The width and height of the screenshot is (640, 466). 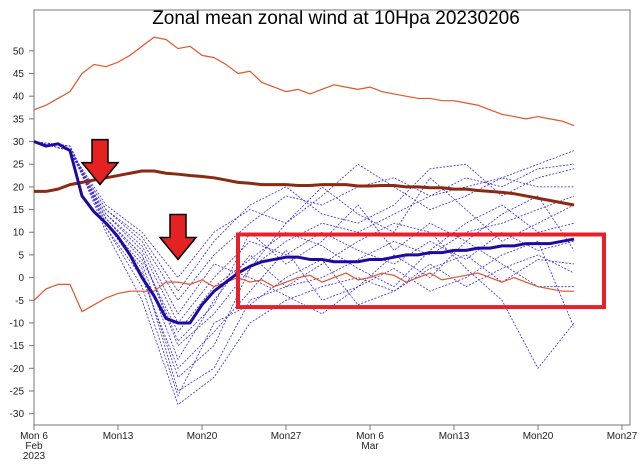 What do you see at coordinates (34, 456) in the screenshot?
I see `x-tick-year: 2023` at bounding box center [34, 456].